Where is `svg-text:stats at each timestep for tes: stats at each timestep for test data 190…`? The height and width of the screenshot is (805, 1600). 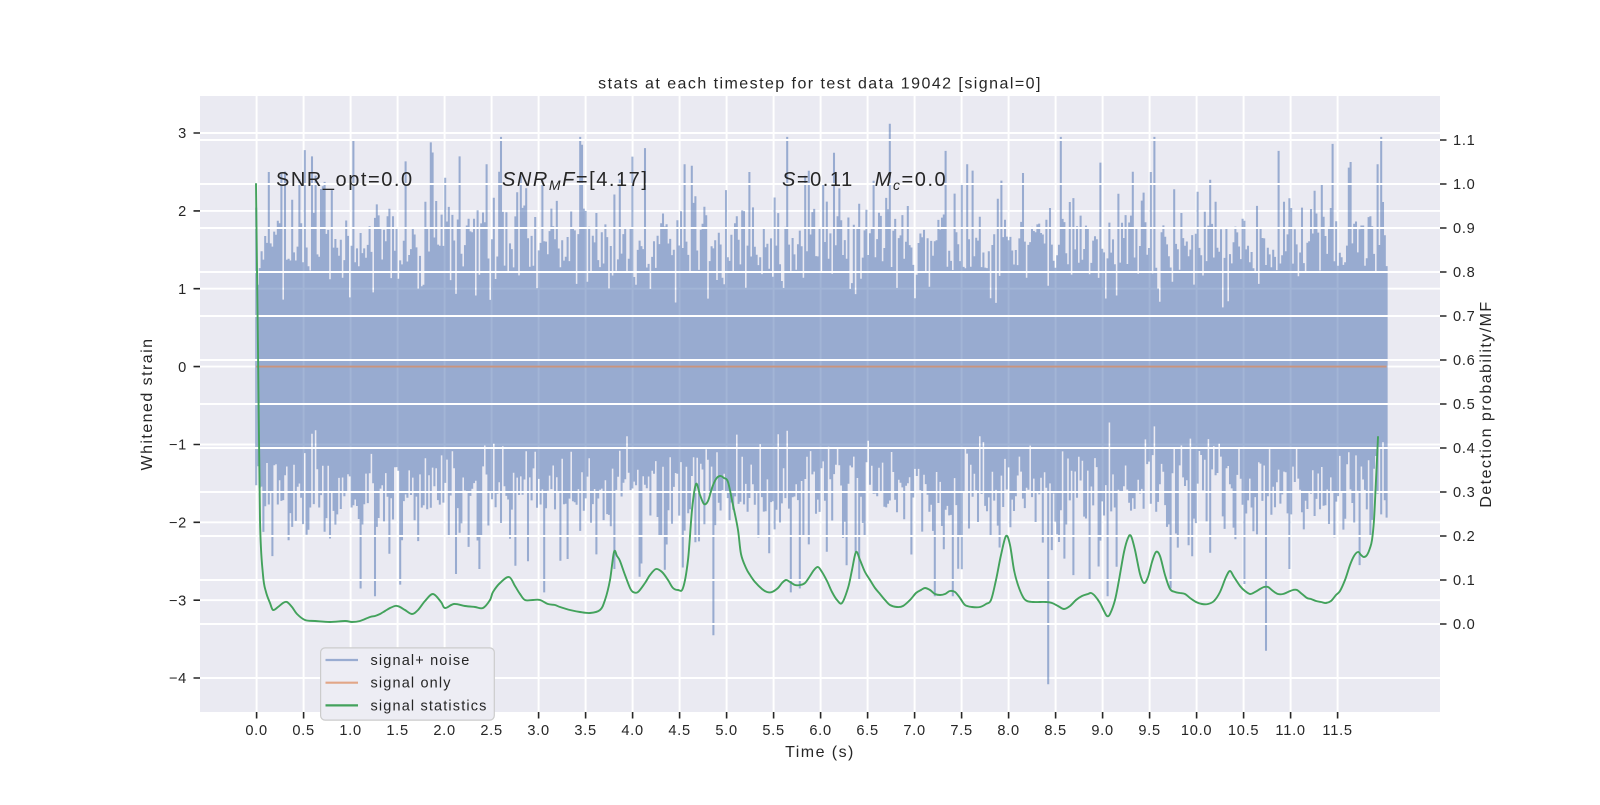 svg-text:stats at each timestep for tes: stats at each timestep for test data 190… is located at coordinates (820, 84).